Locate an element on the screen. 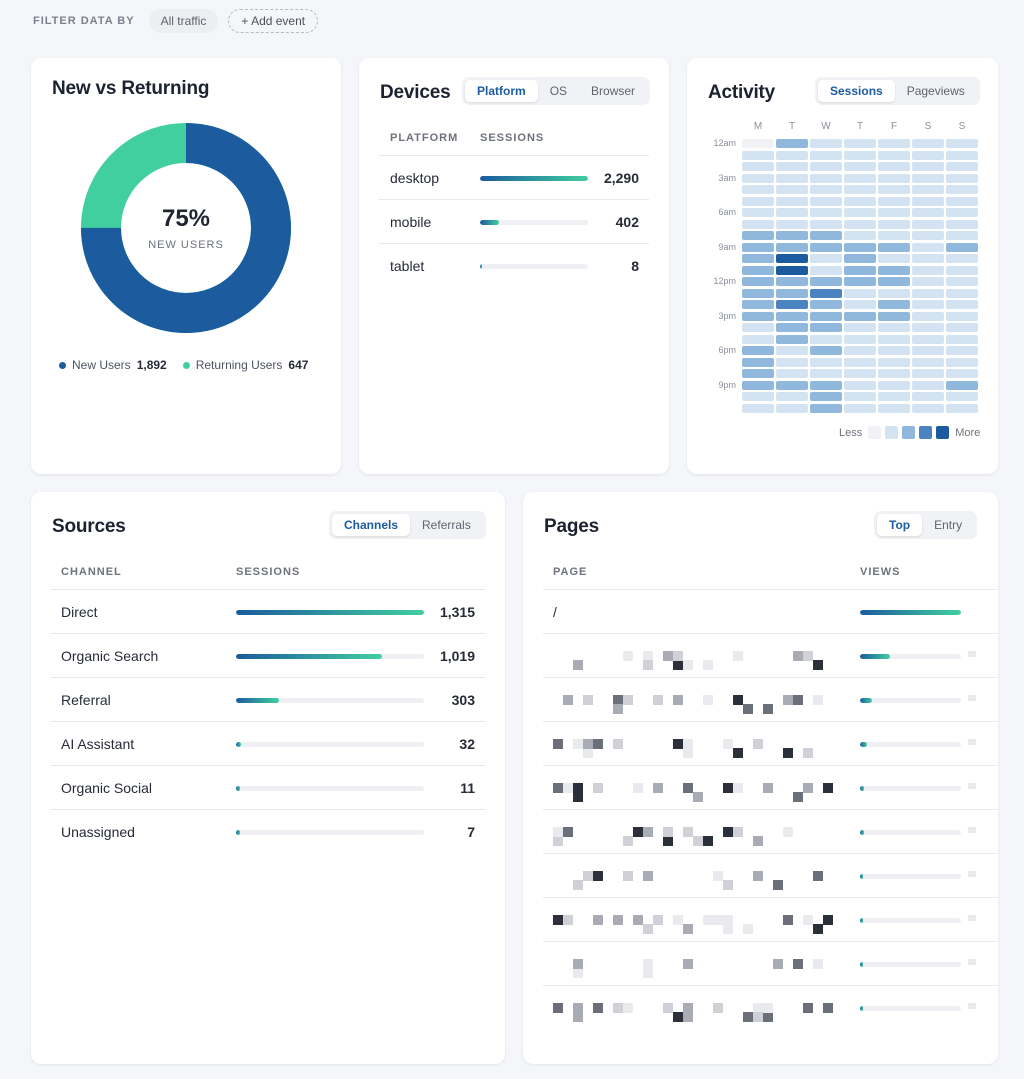  tab-sessions: Sessions is located at coordinates (856, 91).